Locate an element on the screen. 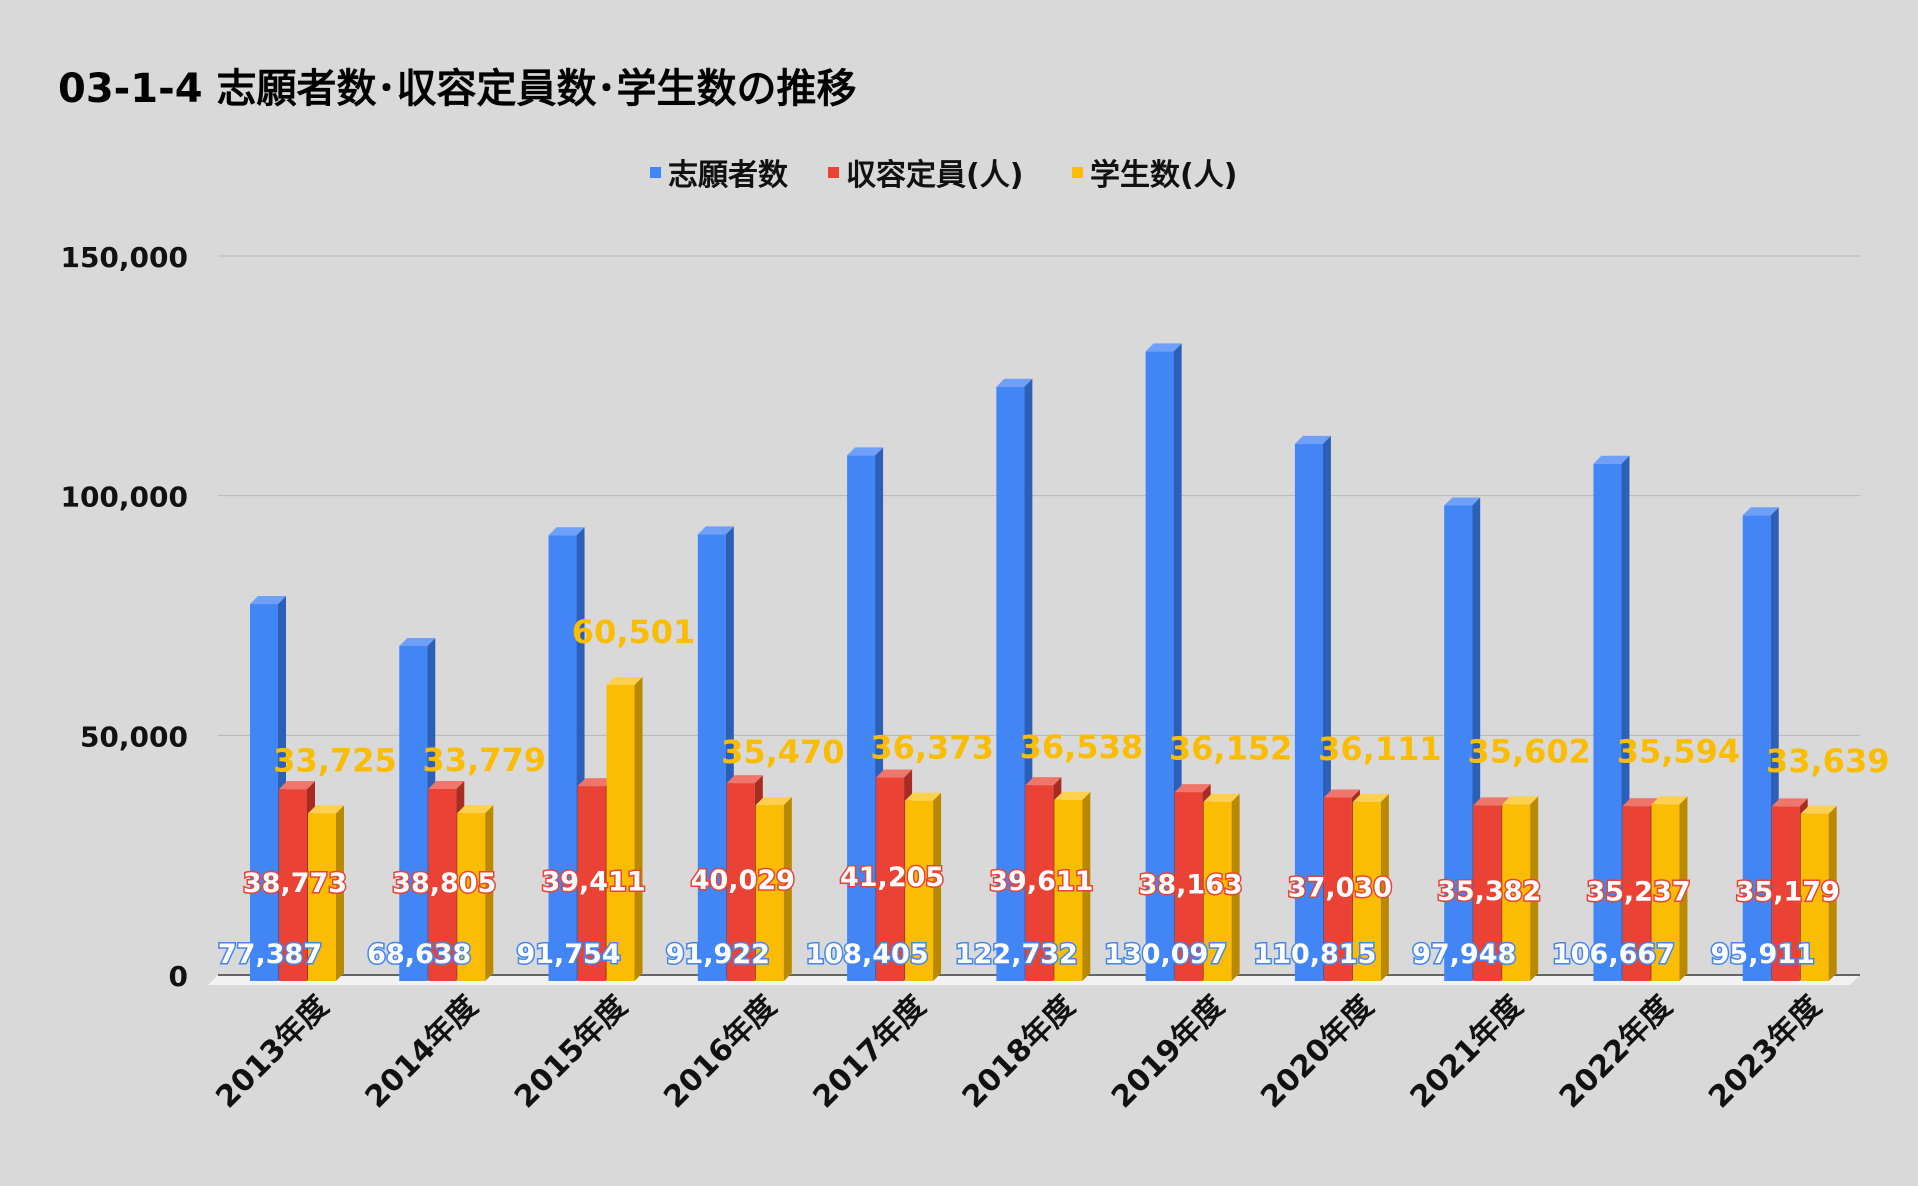 The width and height of the screenshot is (1918, 1186). data-label-志願者数: 130,097 is located at coordinates (1165, 954).